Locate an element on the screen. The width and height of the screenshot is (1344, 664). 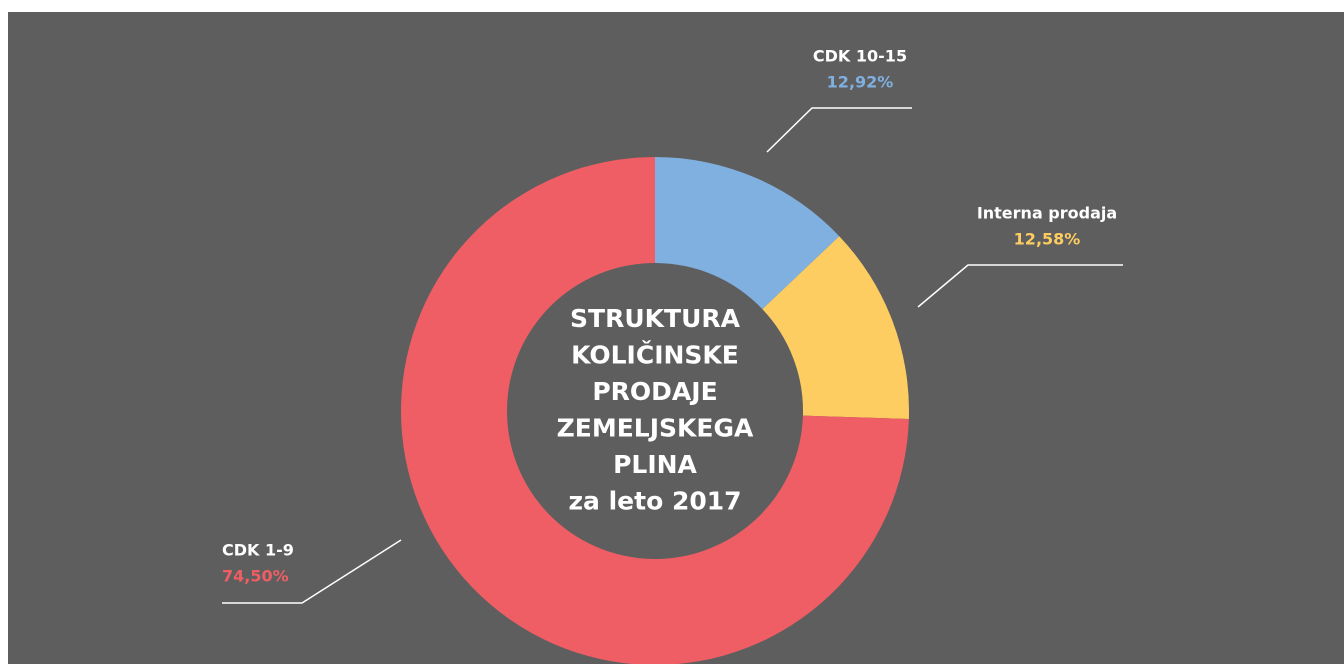
slice-label: CDK 10-15 is located at coordinates (860, 56).